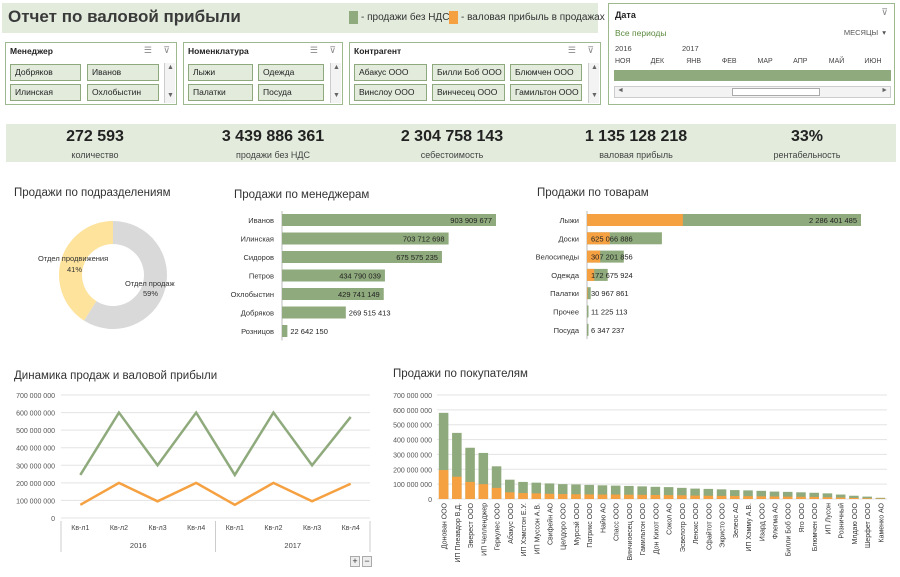  Describe the element at coordinates (751, 63) in the screenshot. I see `months-row: НОЯ ДЕК ЯНВ ФЕВ МАР АПР МАЙ ИЮН` at that location.